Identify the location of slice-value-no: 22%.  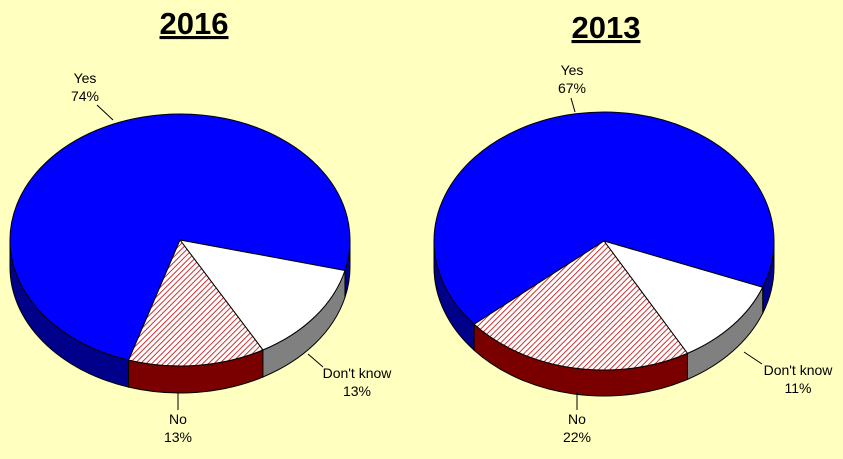
(577, 437).